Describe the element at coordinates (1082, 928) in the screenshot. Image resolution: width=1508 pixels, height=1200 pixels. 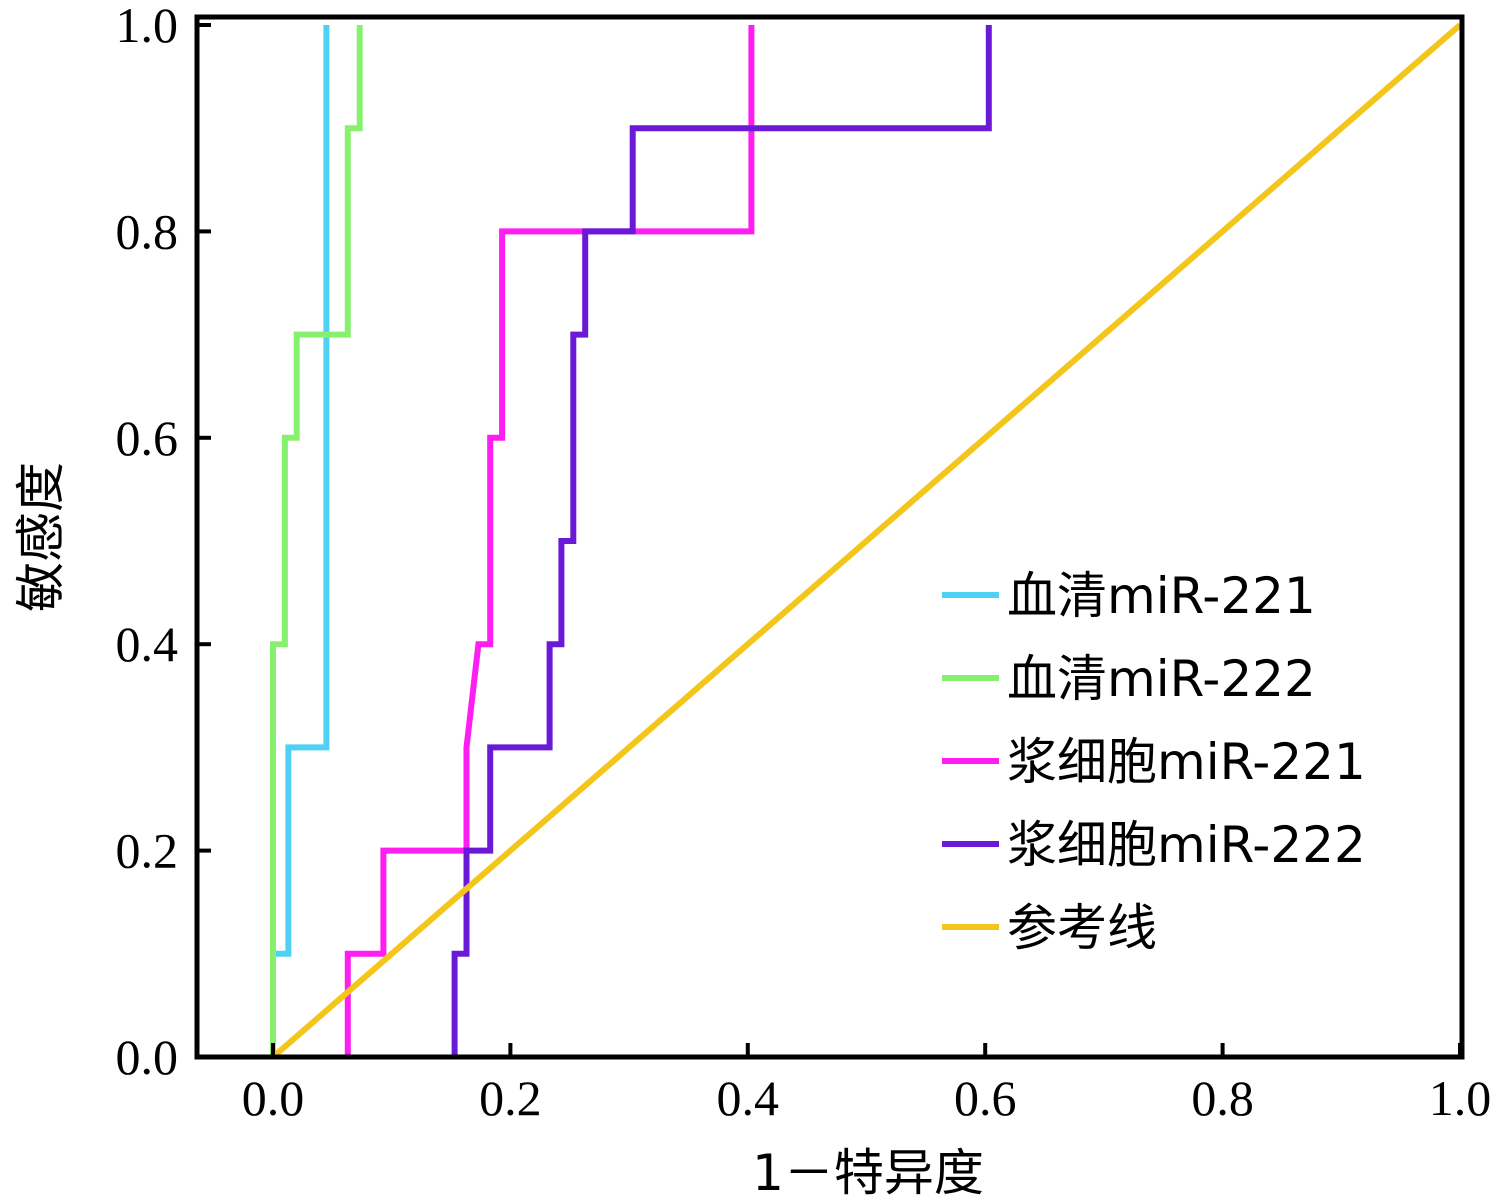
I see `legend-label-5: 参考线` at that location.